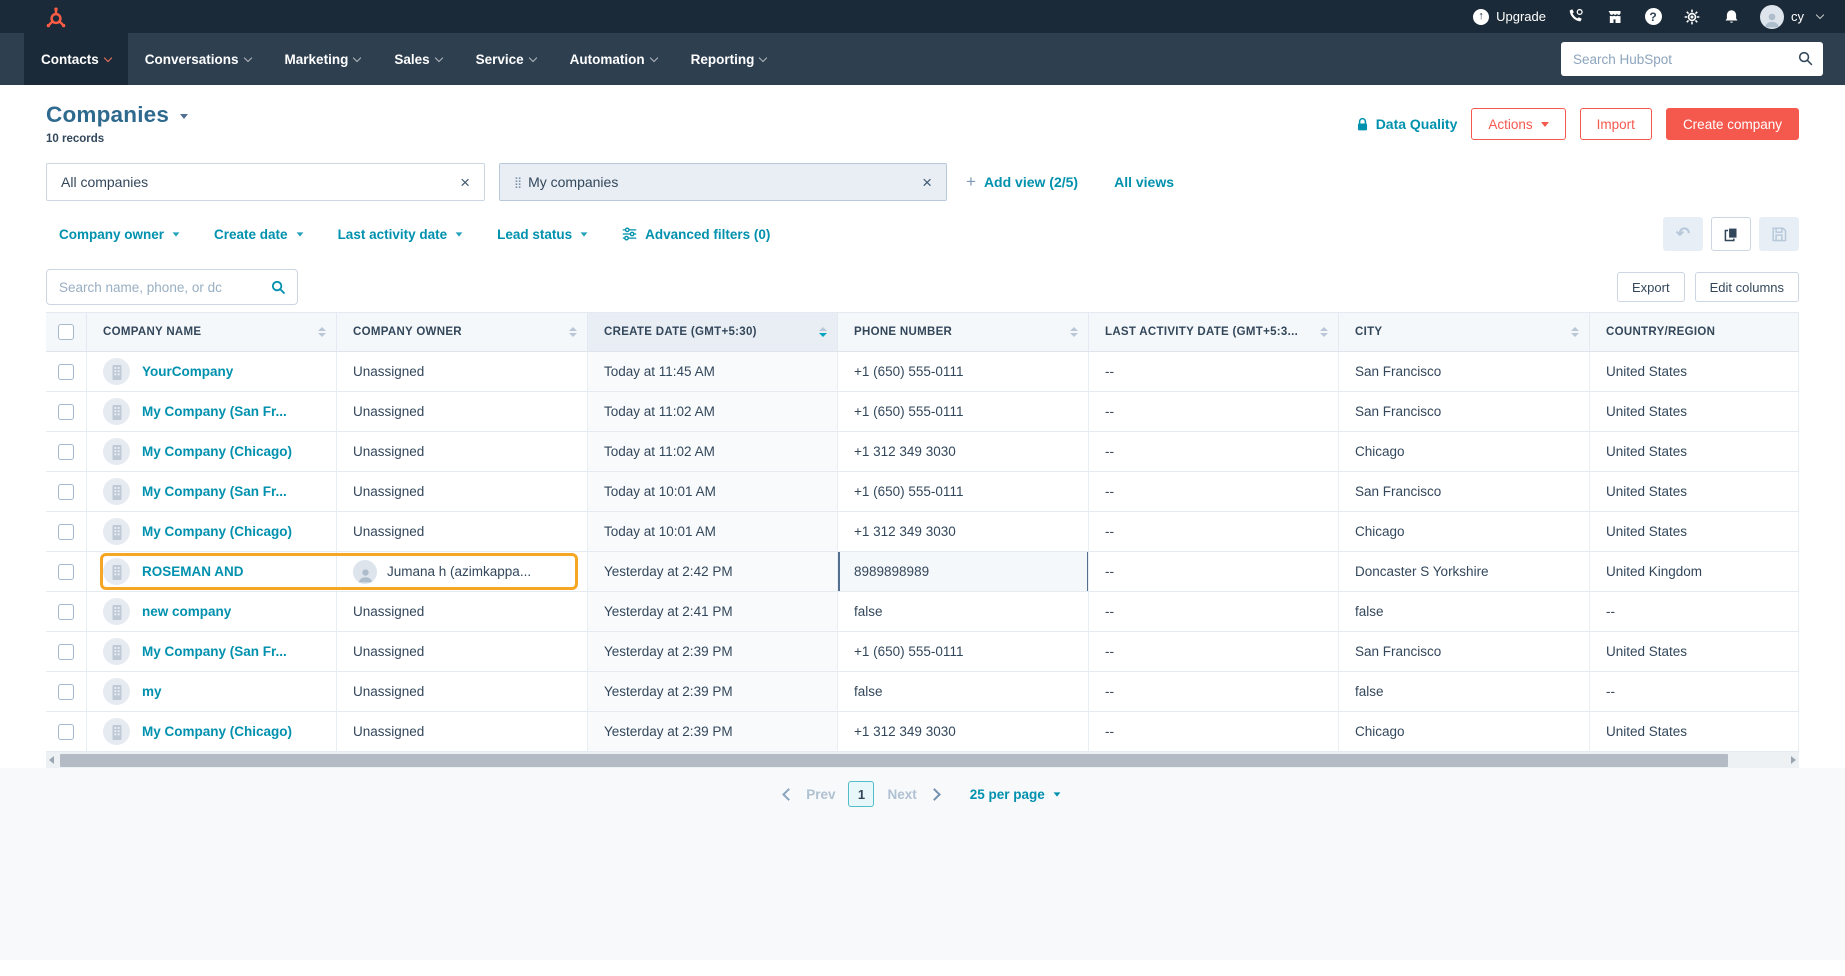 This screenshot has width=1845, height=976. I want to click on record-search, so click(172, 287).